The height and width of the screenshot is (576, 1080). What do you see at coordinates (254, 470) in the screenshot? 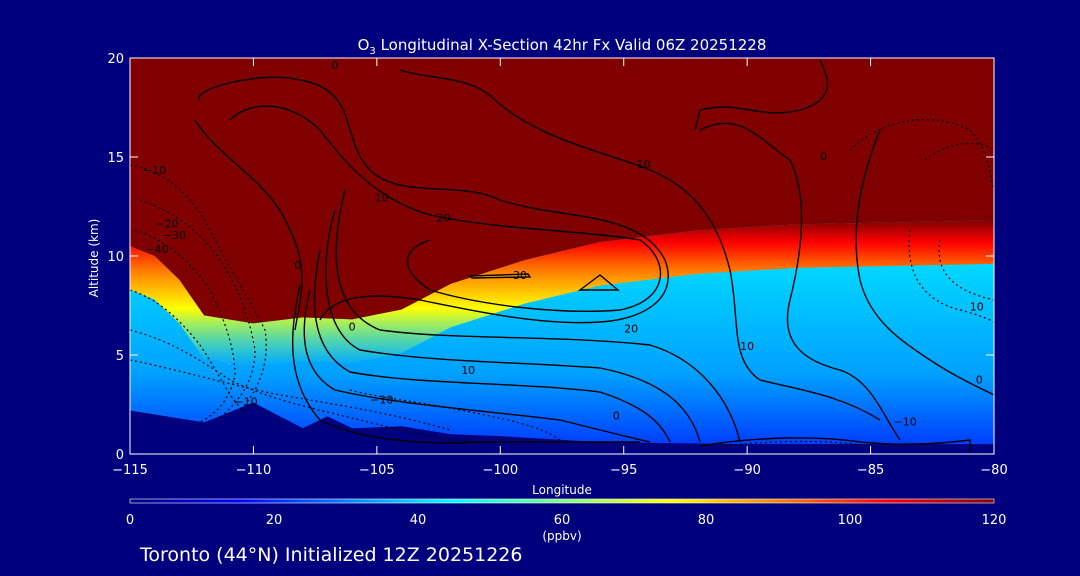
I see `x-tick-label: −110` at bounding box center [254, 470].